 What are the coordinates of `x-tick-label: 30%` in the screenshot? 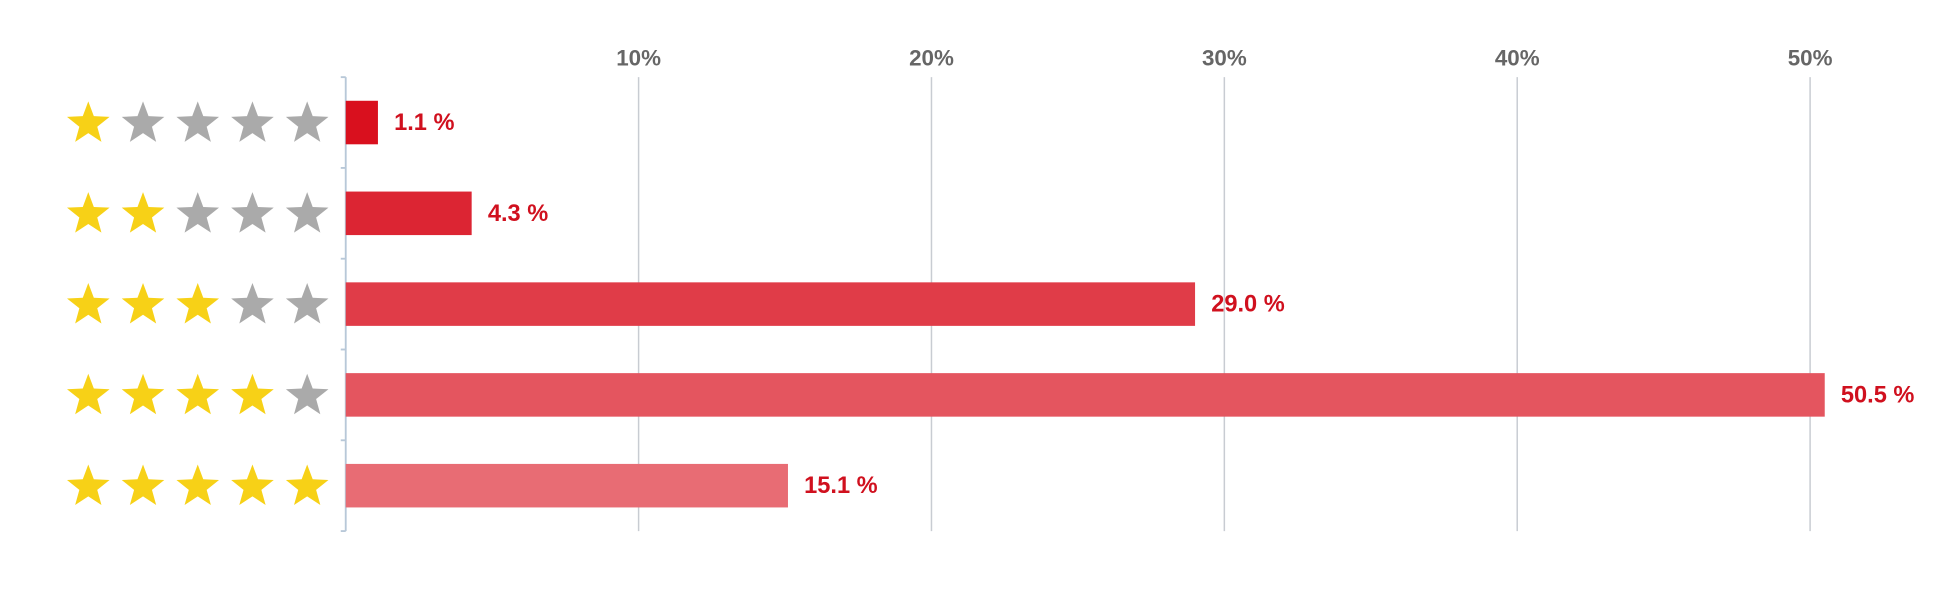 It's located at (1224, 58).